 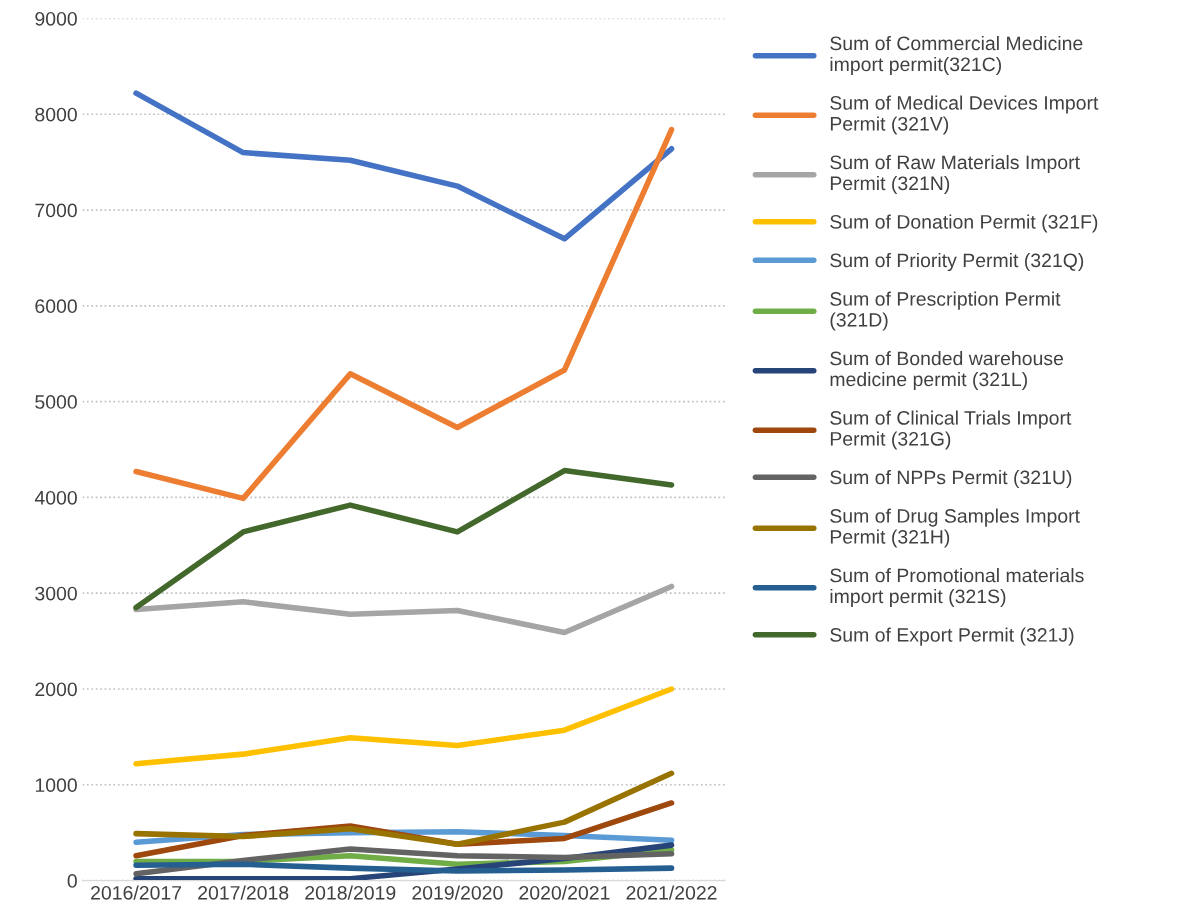 What do you see at coordinates (964, 223) in the screenshot?
I see `legend-label: Sum of Donation Permit (321F)` at bounding box center [964, 223].